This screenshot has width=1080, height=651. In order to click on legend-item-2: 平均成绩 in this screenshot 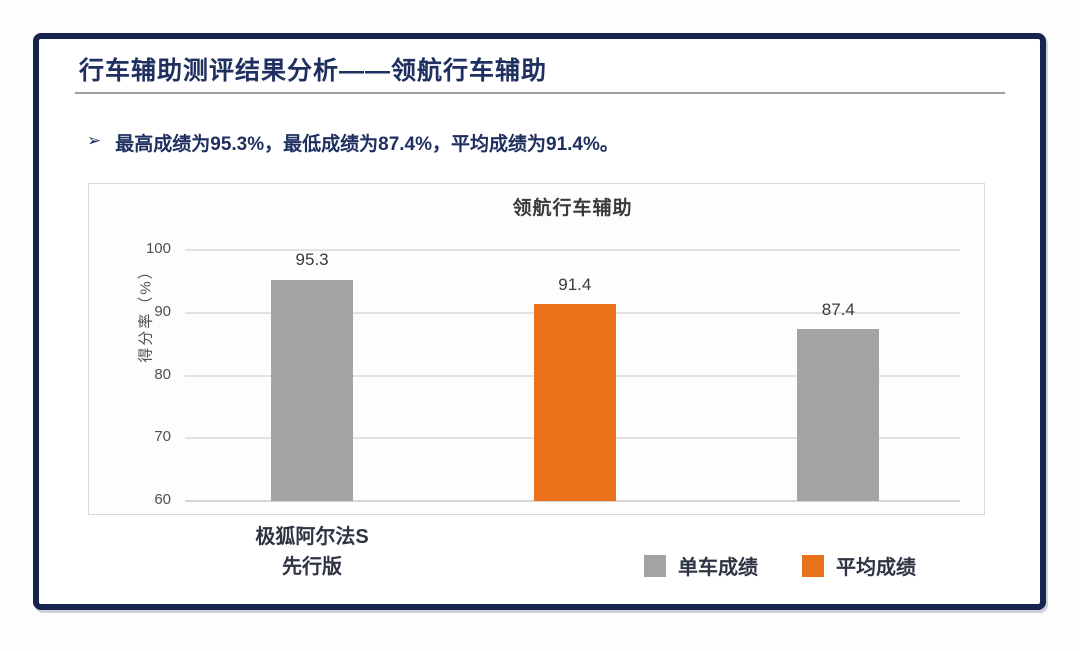, I will do `click(859, 565)`.